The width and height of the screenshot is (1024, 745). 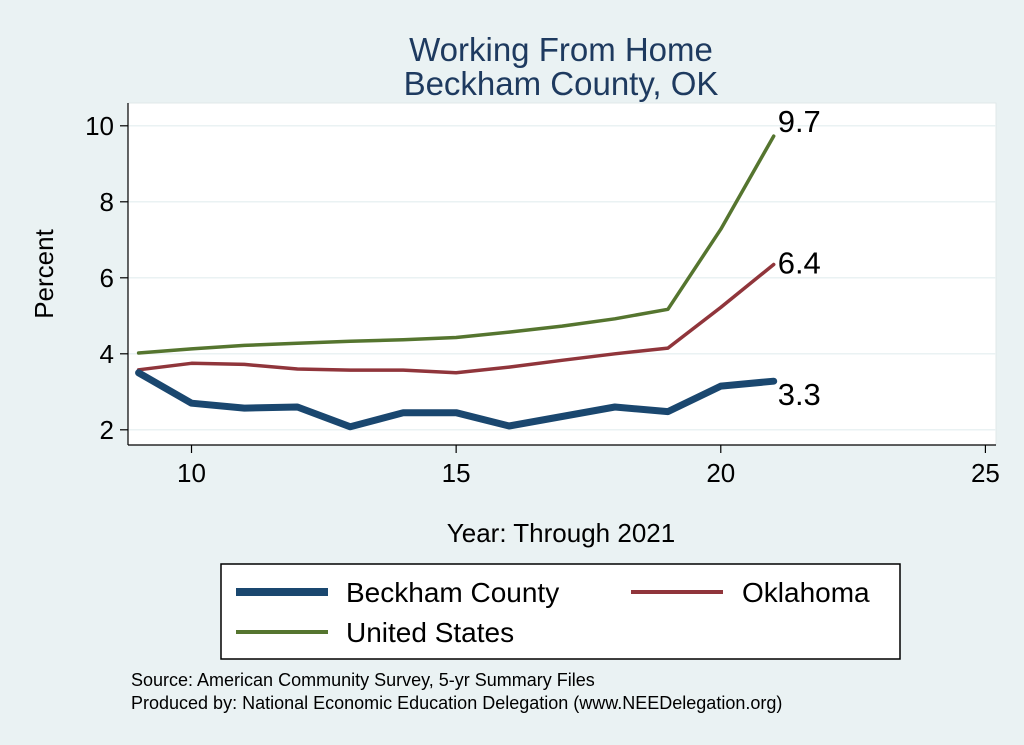 I want to click on y-tick-label-8: 8, so click(x=107, y=202).